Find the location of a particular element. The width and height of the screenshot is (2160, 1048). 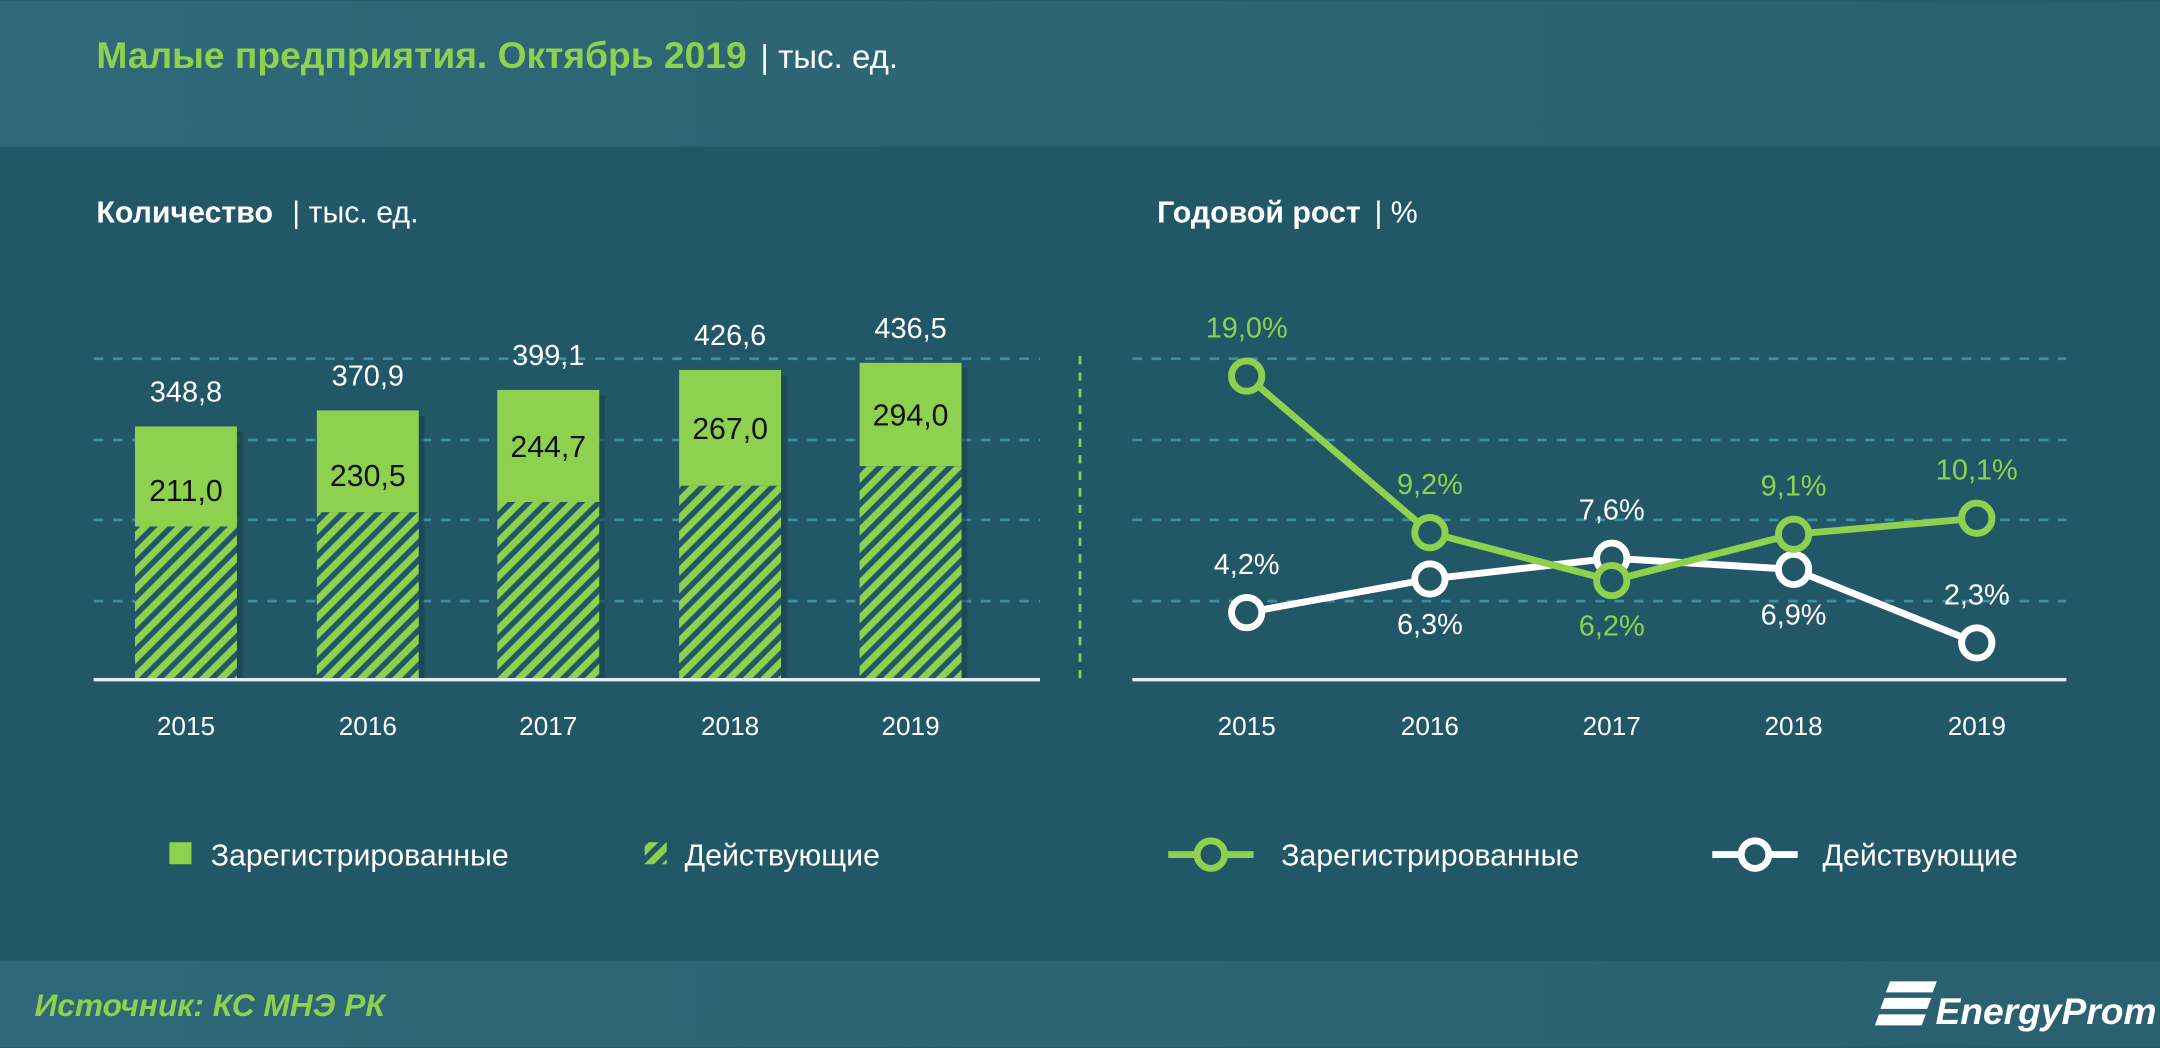

bar-total-label: 348,8 is located at coordinates (186, 393).